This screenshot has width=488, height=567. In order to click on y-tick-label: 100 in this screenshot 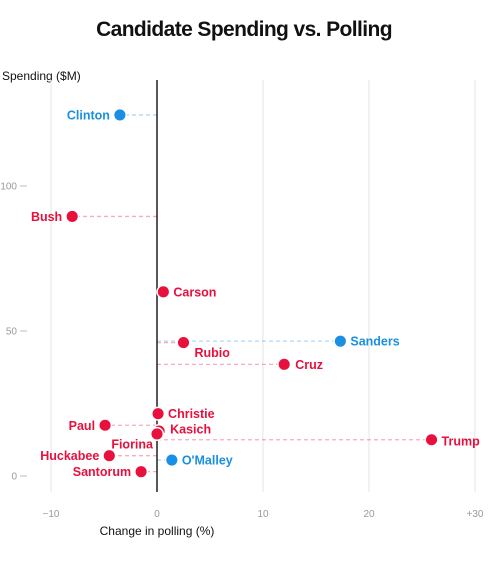, I will do `click(8, 187)`.